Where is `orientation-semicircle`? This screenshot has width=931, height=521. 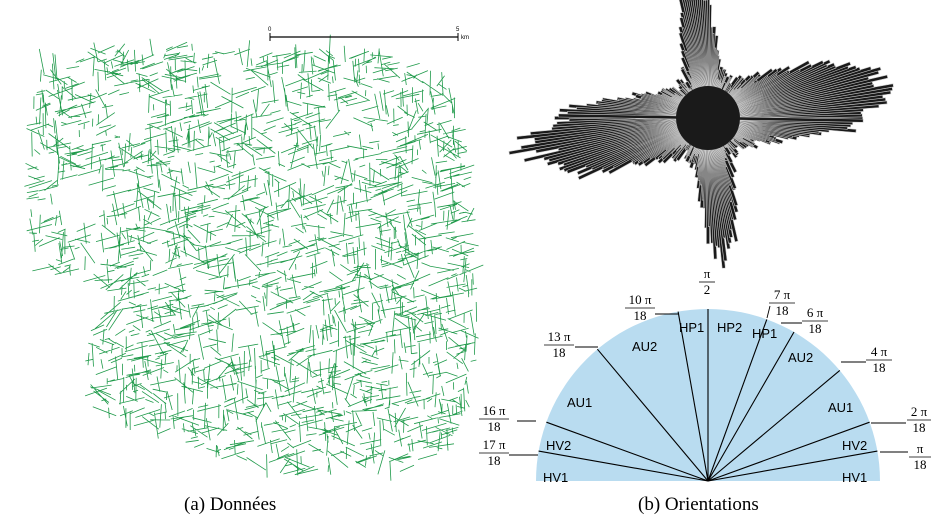 orientation-semicircle is located at coordinates (708, 393).